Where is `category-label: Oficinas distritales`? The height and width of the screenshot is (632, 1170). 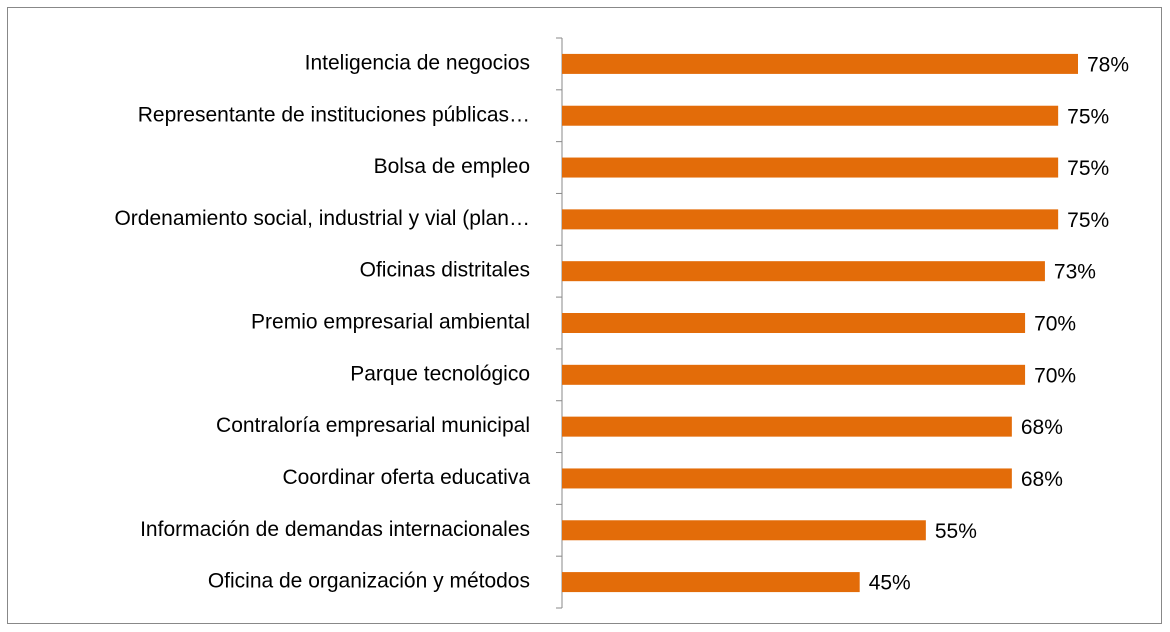 category-label: Oficinas distritales is located at coordinates (445, 270).